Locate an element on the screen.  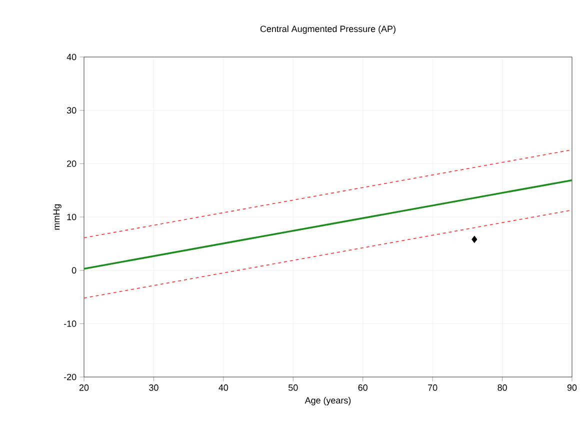
x-tick-label: 40 is located at coordinates (223, 387).